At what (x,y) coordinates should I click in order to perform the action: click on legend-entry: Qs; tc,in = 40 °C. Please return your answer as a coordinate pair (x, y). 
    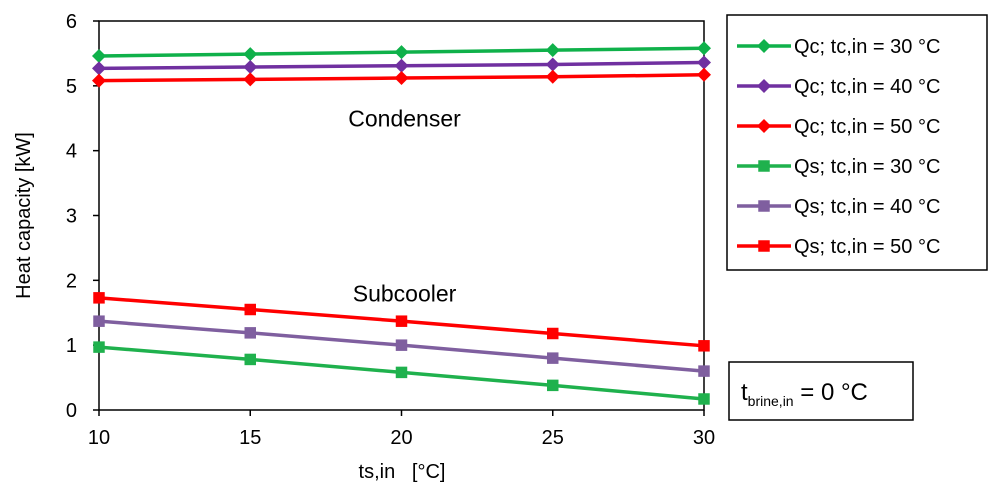
    Looking at the image, I should click on (838, 207).